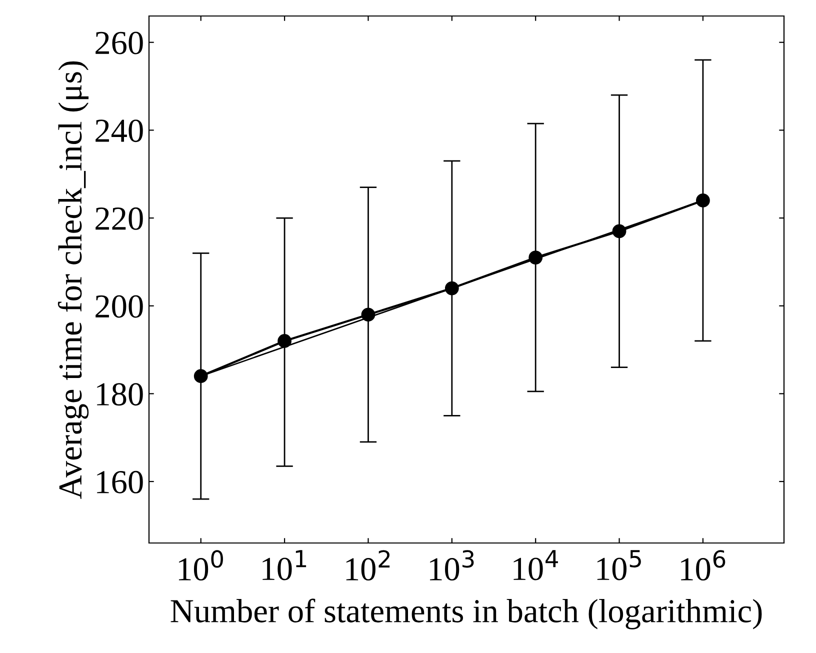  I want to click on x-tick-label: 10$^{5}$, so click(619, 565).